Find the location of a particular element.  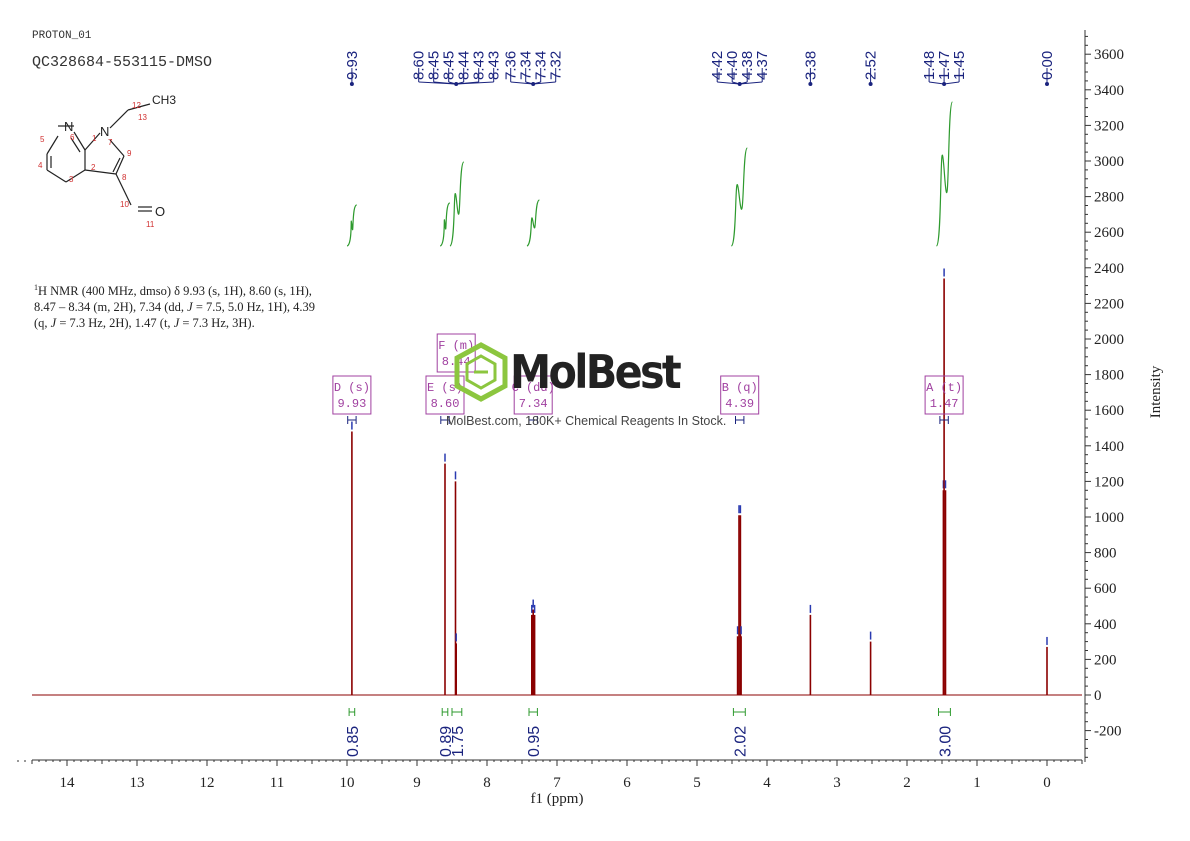

multiplet-shift: 8.60 is located at coordinates (445, 404).